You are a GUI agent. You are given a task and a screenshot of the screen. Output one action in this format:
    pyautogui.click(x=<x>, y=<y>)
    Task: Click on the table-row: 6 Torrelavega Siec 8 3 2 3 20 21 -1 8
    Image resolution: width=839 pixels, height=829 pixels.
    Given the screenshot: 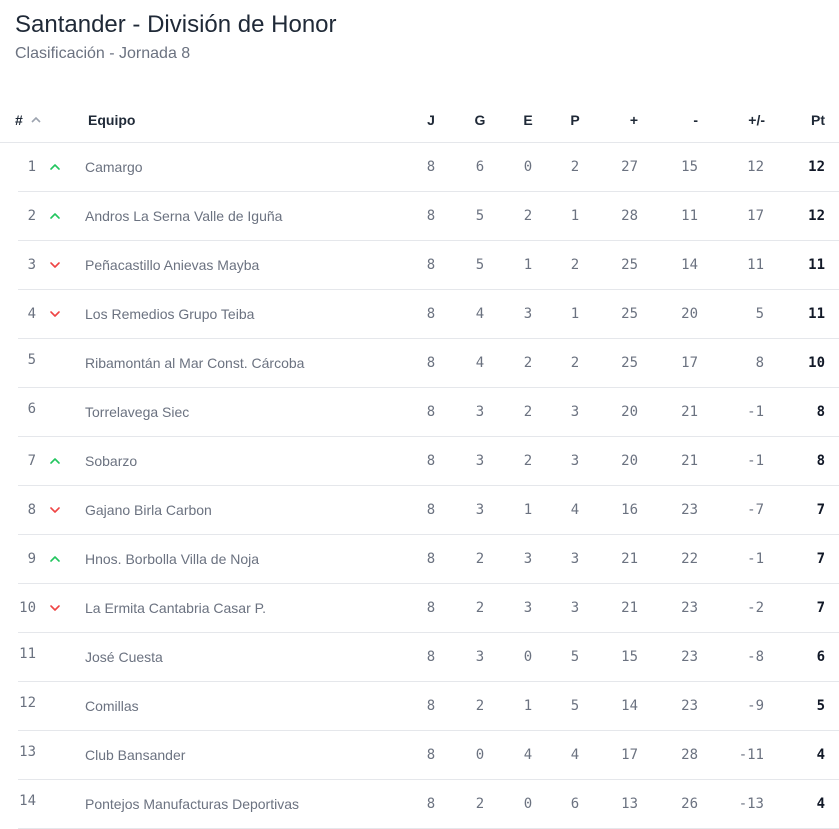 What is the action you would take?
    pyautogui.click(x=428, y=412)
    